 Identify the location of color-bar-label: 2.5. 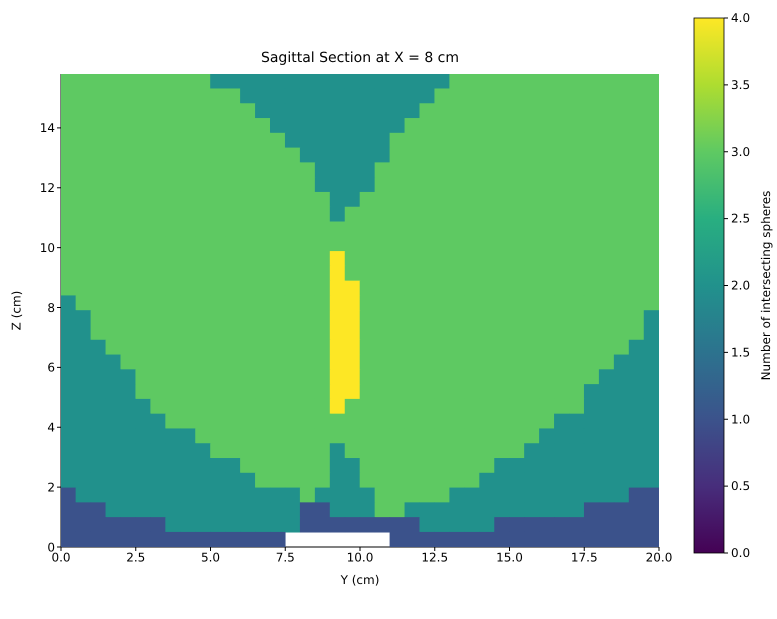
(740, 219).